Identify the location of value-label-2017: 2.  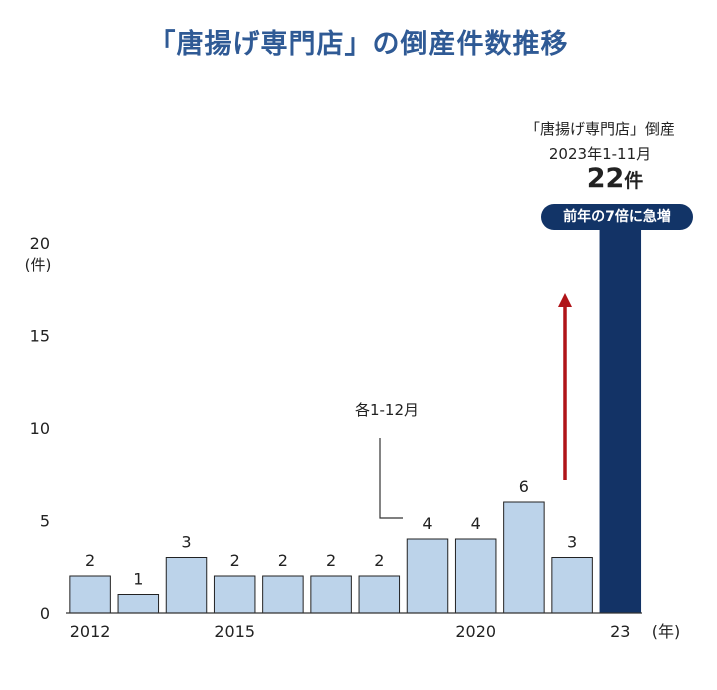
(331, 560).